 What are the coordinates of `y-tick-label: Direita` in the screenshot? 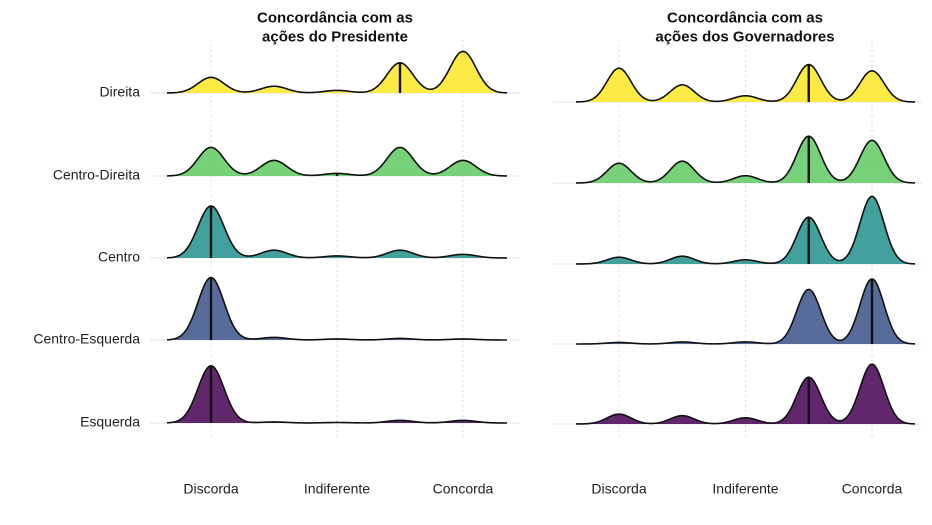 It's located at (120, 92).